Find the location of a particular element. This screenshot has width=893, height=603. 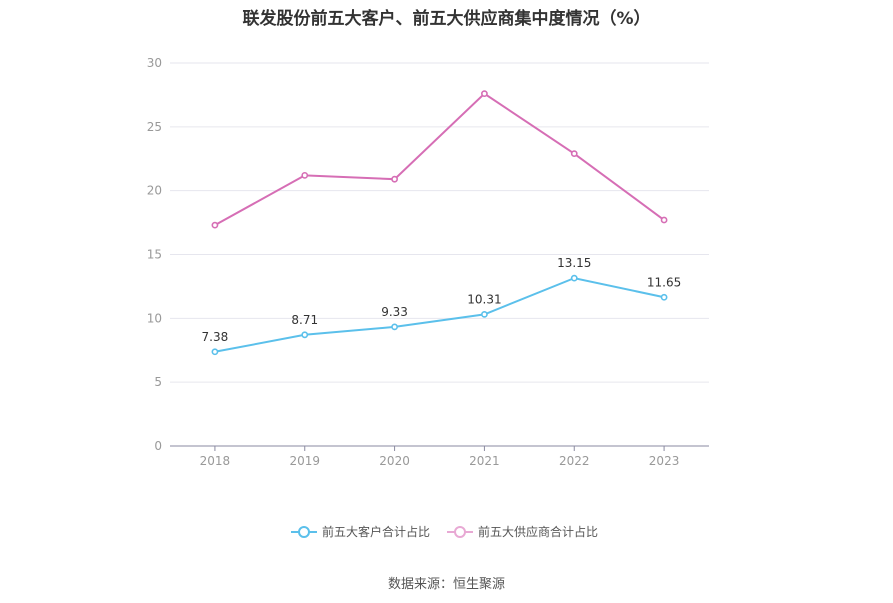

y-tick-label: 0 is located at coordinates (158, 446).